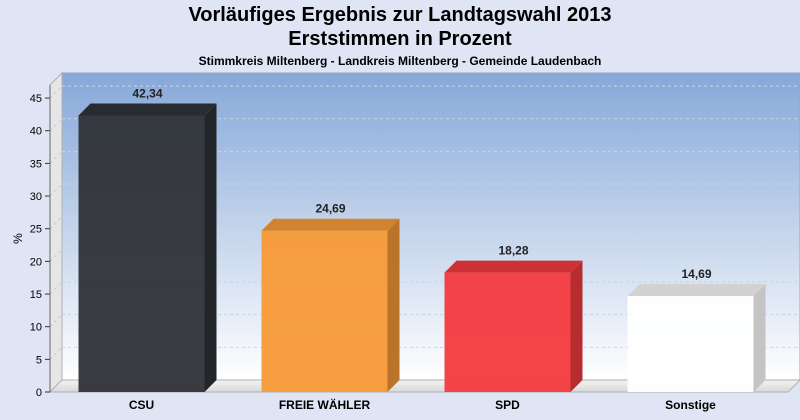 Image resolution: width=800 pixels, height=420 pixels. I want to click on bar-value-label: 14,69, so click(696, 274).